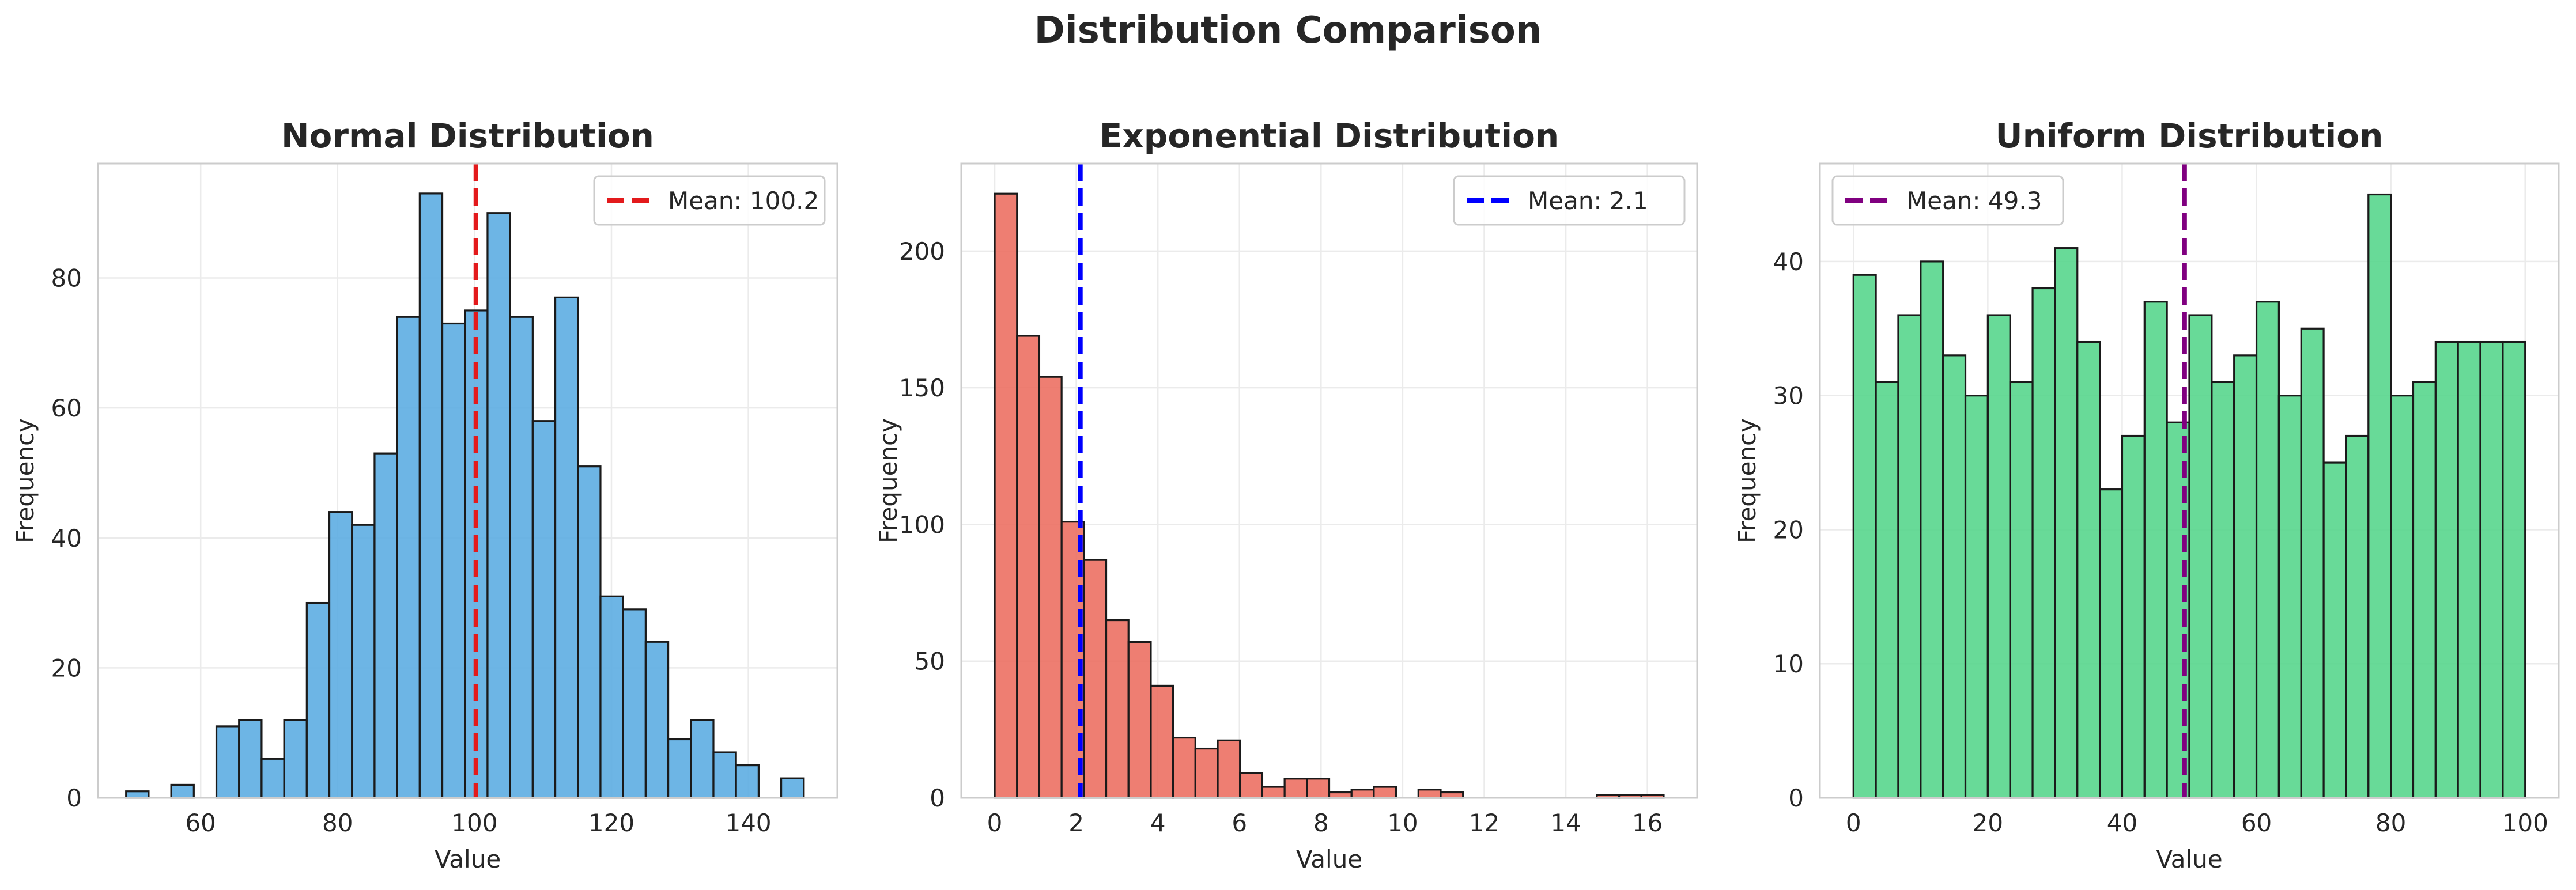 The height and width of the screenshot is (890, 2576). What do you see at coordinates (2122, 823) in the screenshot?
I see `x-tick-label: 40` at bounding box center [2122, 823].